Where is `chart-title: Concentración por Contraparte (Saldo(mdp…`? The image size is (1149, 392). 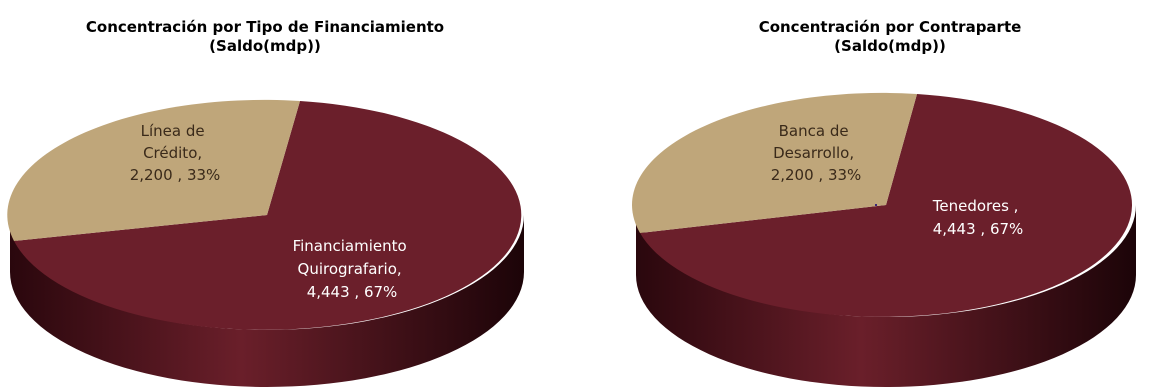
chart-title: Concentración por Contraparte (Saldo(mdp… is located at coordinates (889, 37).